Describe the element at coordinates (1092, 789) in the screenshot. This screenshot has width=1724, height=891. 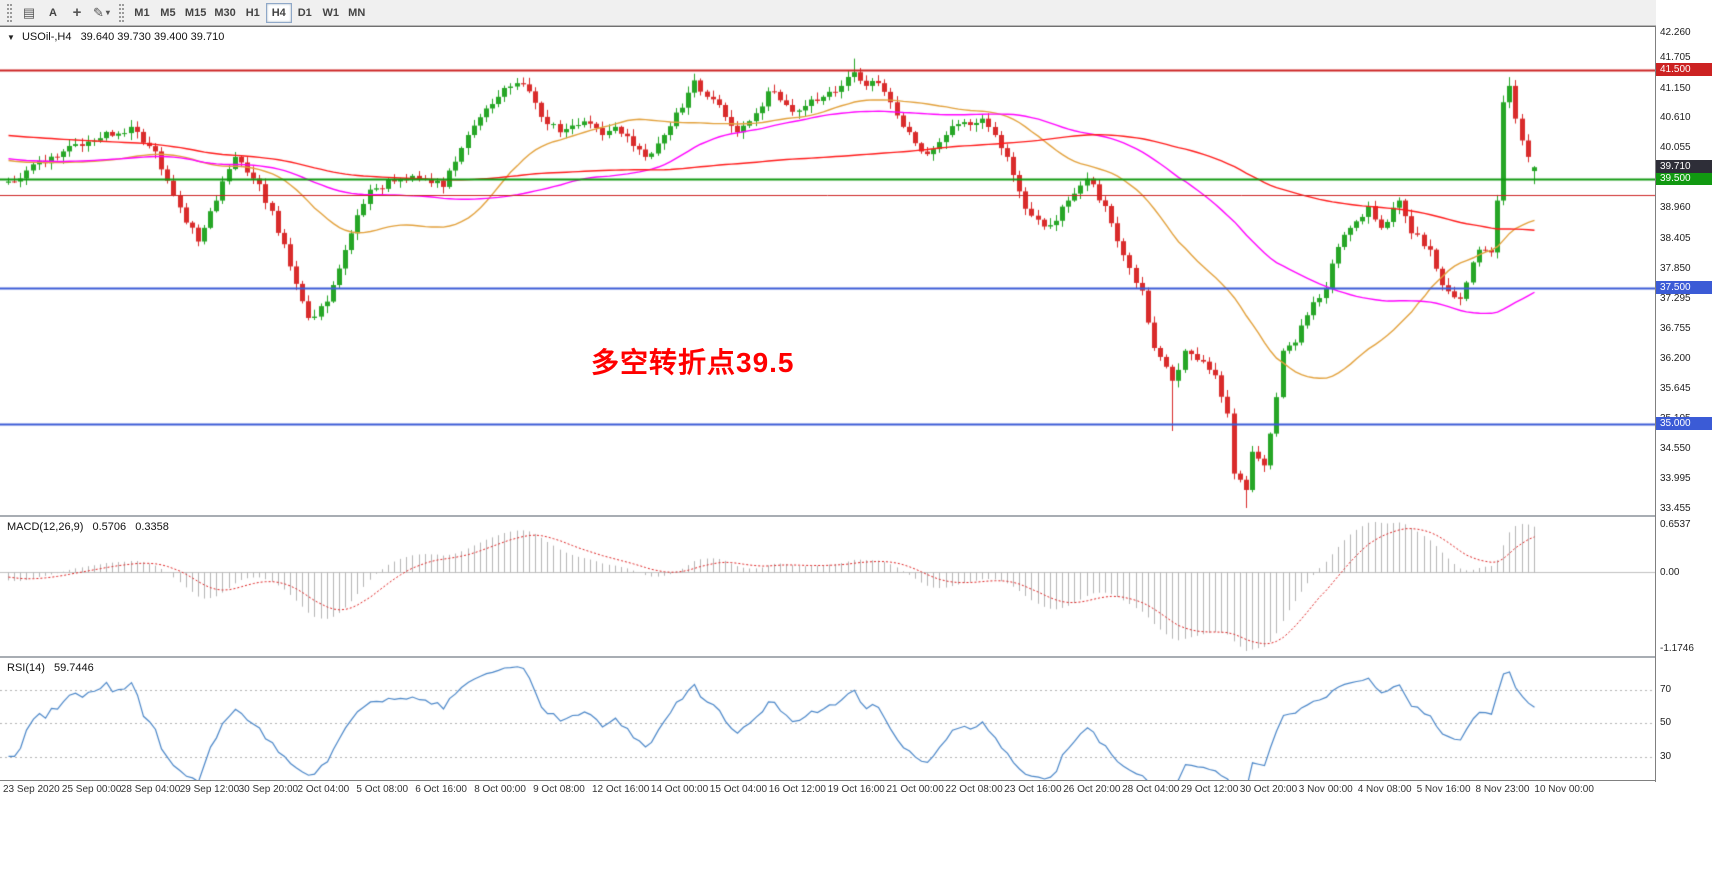
I see `time-axis-label: 26 Oct 20:00` at that location.